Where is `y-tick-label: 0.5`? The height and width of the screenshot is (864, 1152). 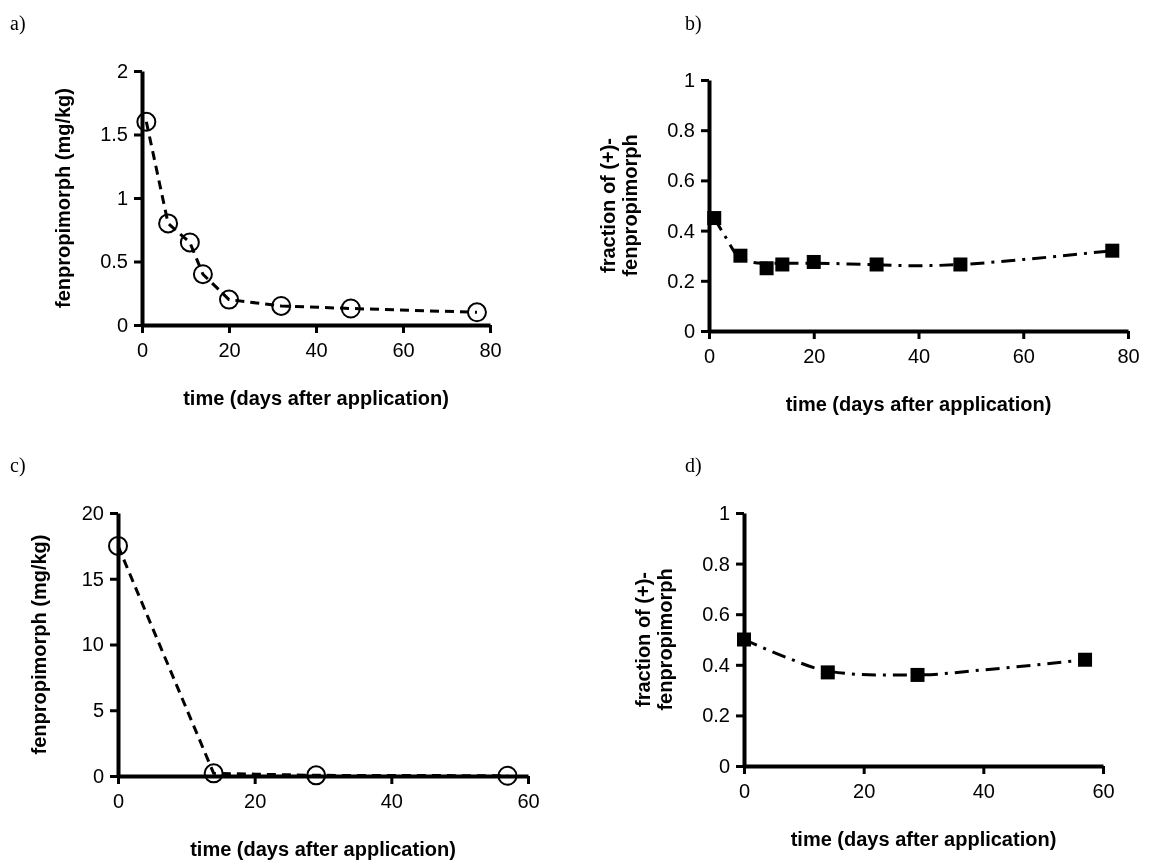
y-tick-label: 0.5 is located at coordinates (114, 261).